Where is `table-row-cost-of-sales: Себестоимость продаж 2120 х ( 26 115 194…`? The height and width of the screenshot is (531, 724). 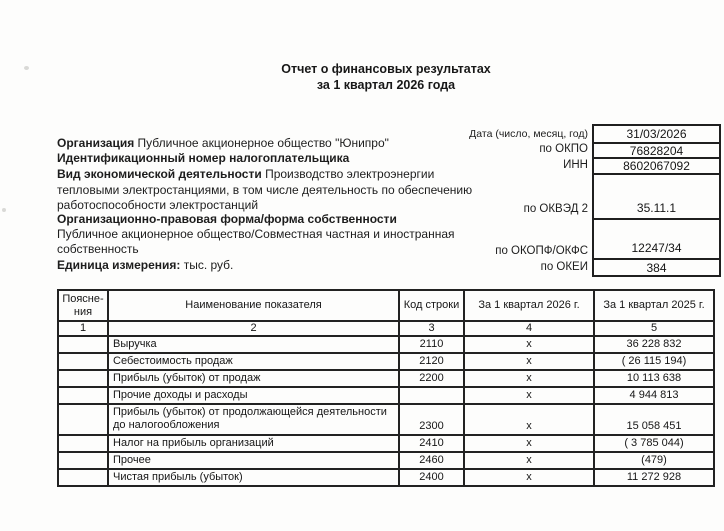 table-row-cost-of-sales: Себестоимость продаж 2120 х ( 26 115 194… is located at coordinates (386, 361).